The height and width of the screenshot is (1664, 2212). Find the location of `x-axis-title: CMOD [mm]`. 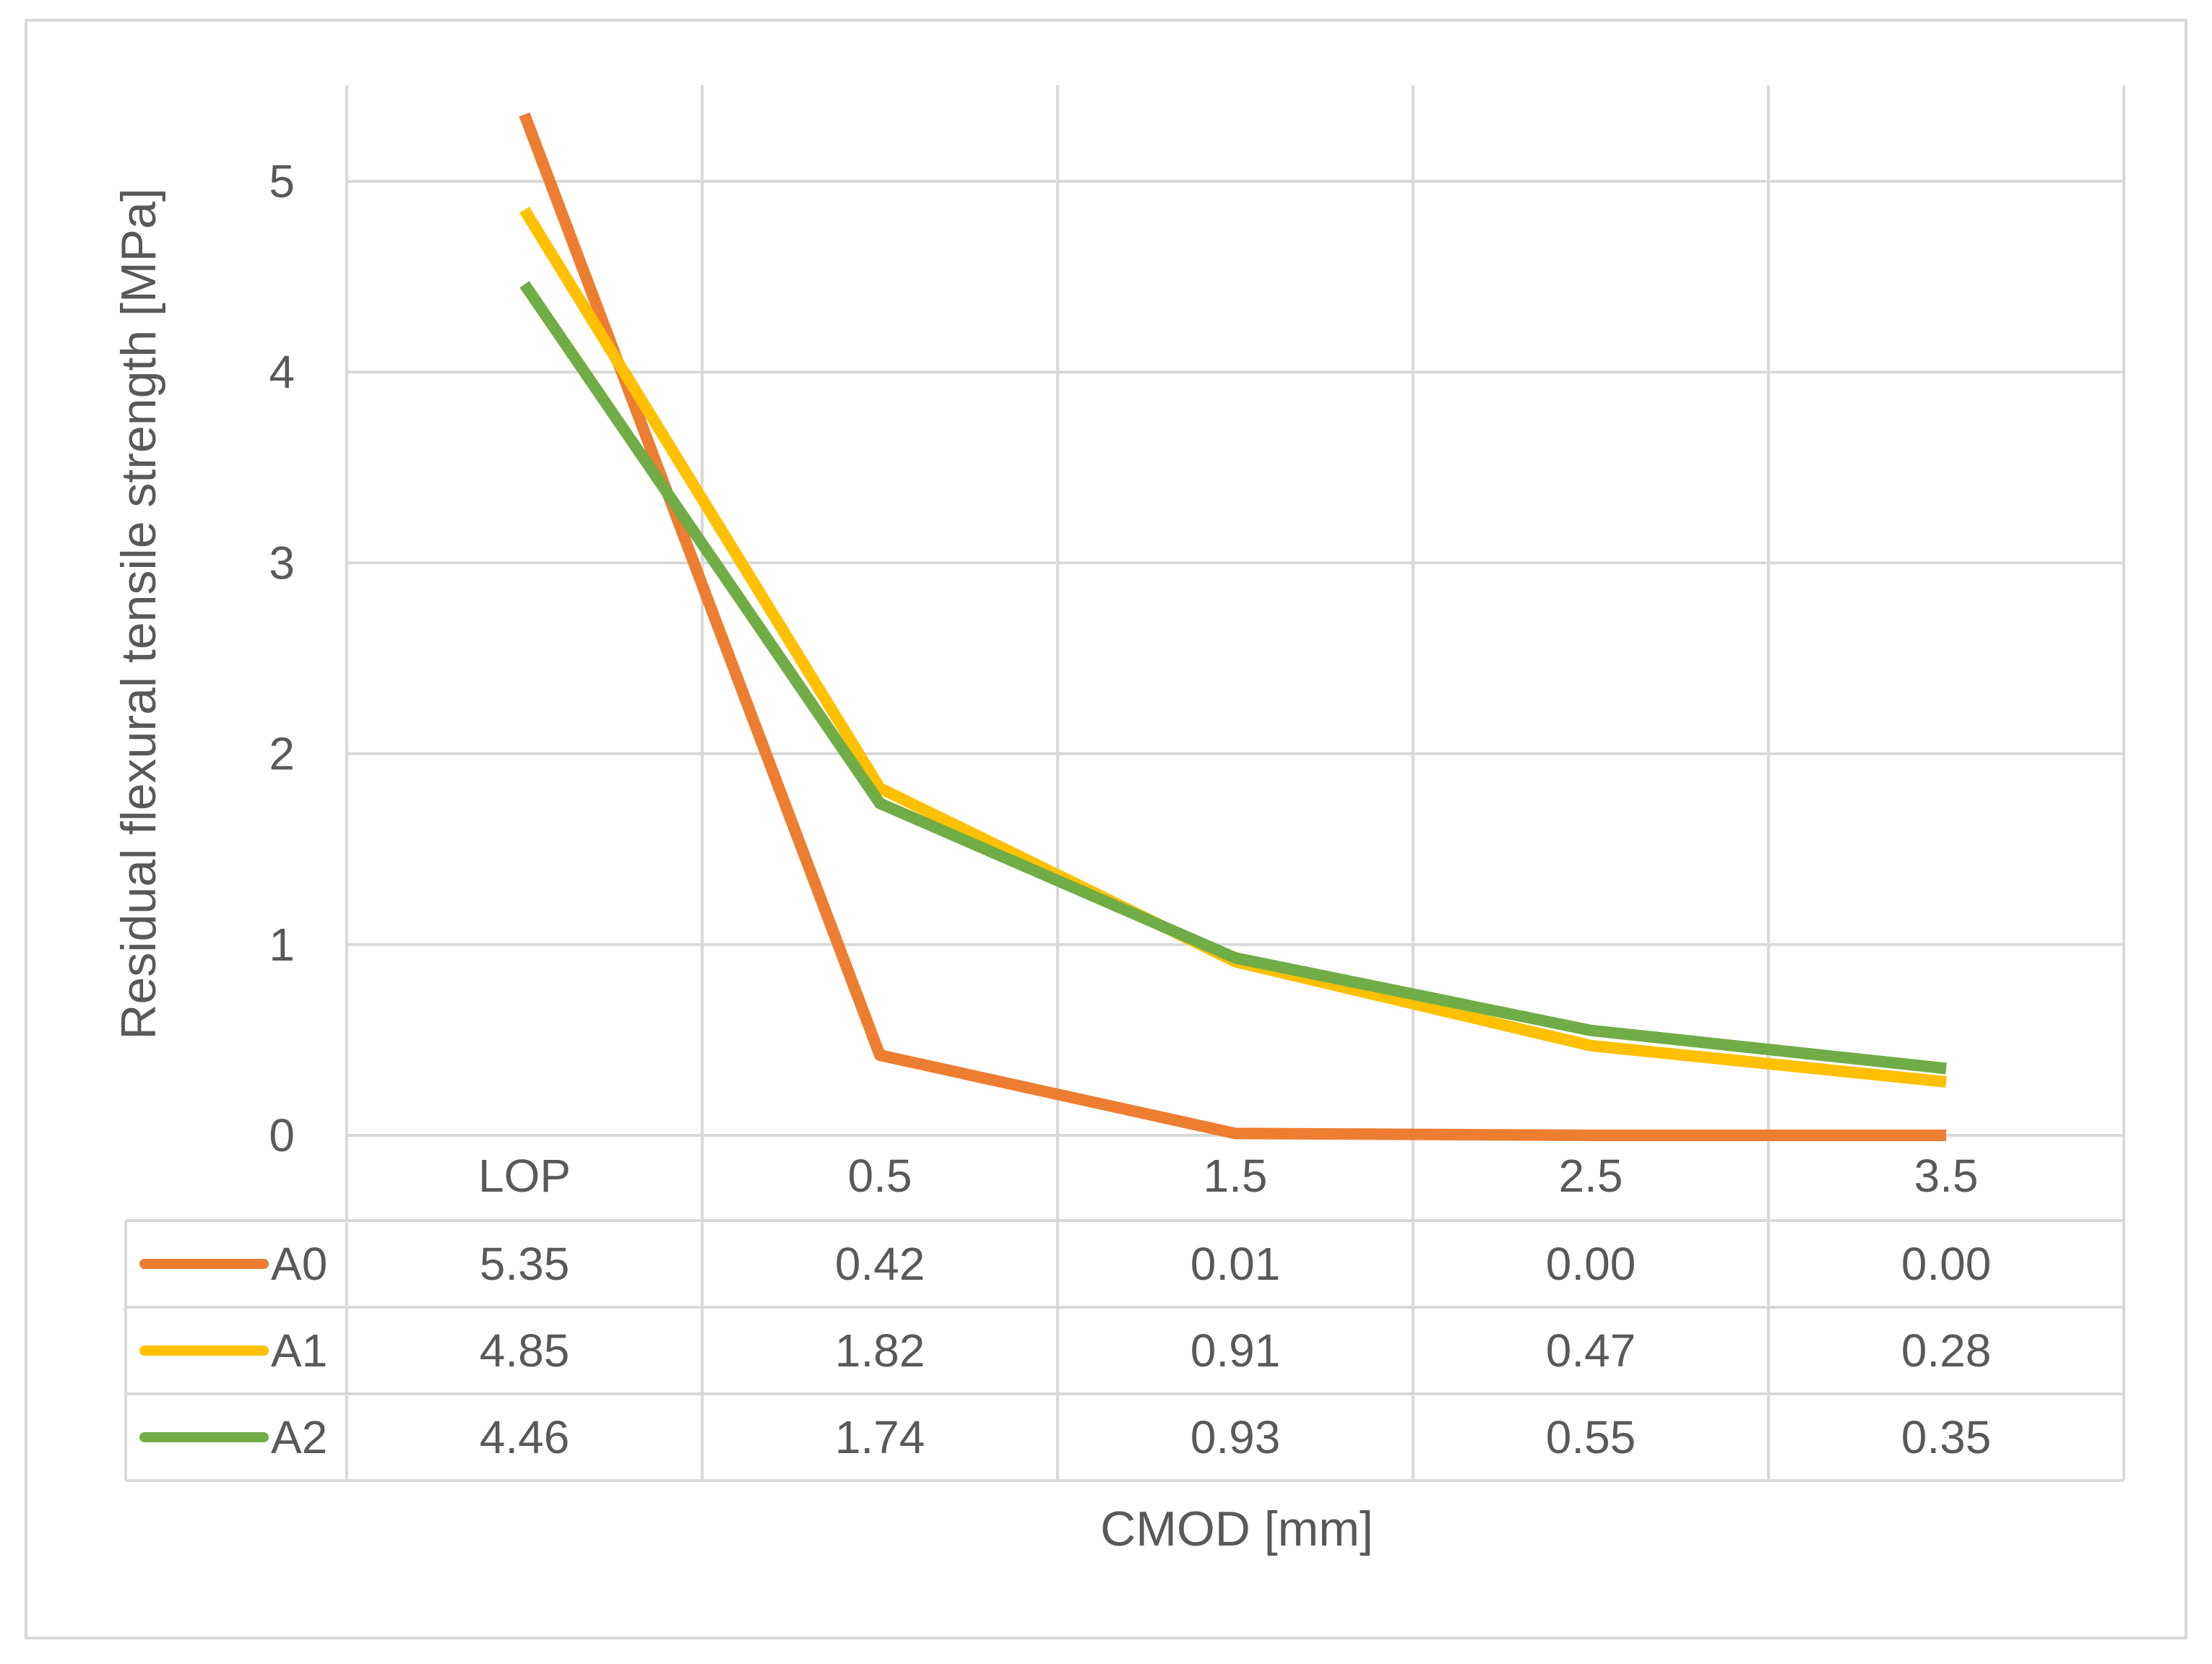

x-axis-title: CMOD [mm] is located at coordinates (1236, 1529).